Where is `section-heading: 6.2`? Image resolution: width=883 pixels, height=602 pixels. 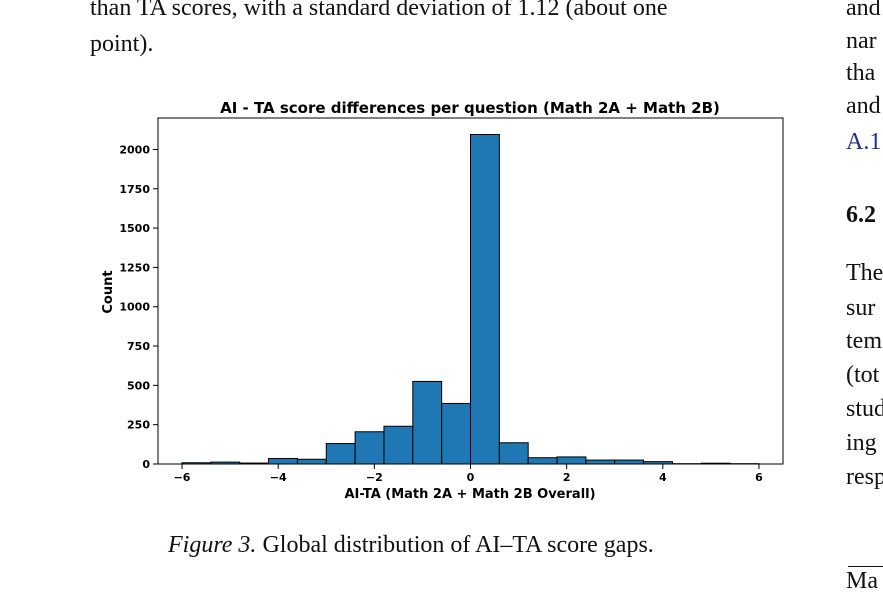 section-heading: 6.2 is located at coordinates (861, 215).